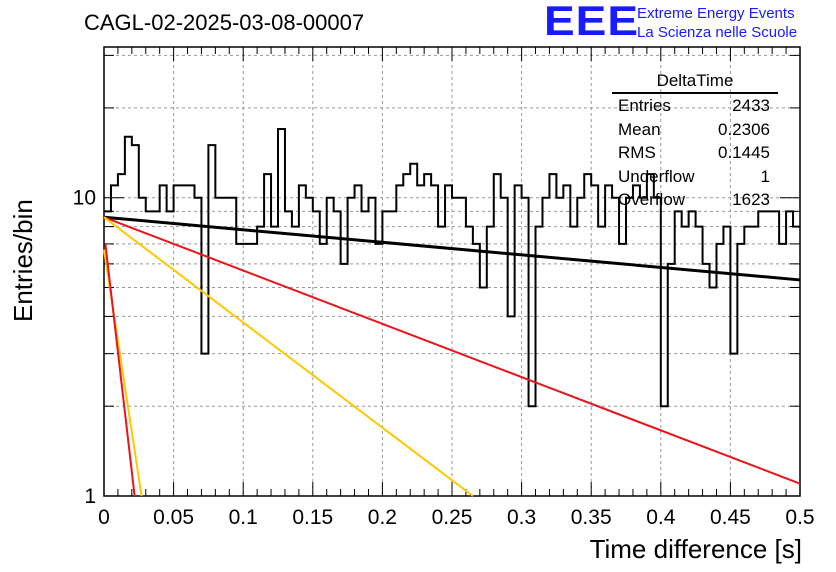 This screenshot has width=836, height=572. Describe the element at coordinates (90, 496) in the screenshot. I see `y-tick-label: 1` at that location.